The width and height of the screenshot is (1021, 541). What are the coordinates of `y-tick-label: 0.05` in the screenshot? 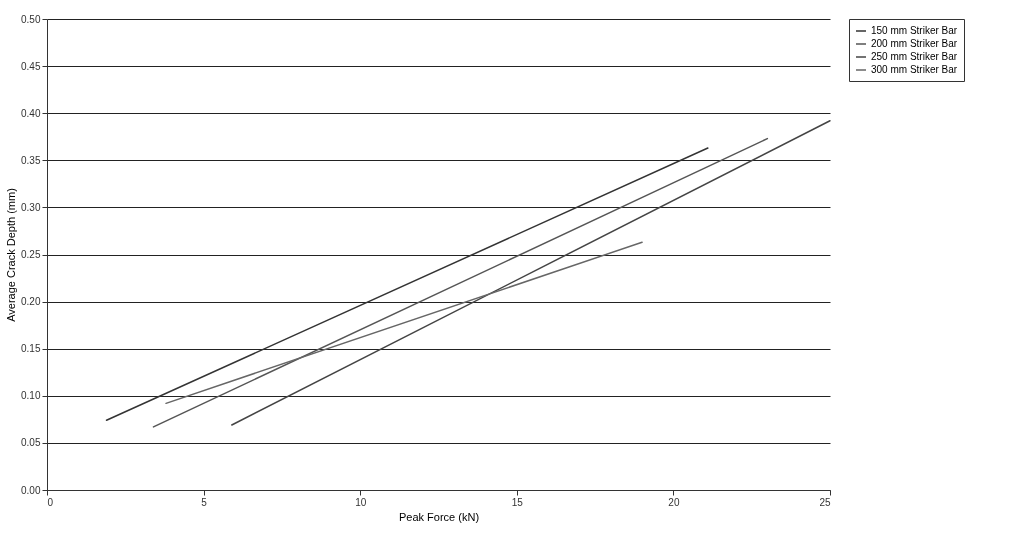 It's located at (31, 443).